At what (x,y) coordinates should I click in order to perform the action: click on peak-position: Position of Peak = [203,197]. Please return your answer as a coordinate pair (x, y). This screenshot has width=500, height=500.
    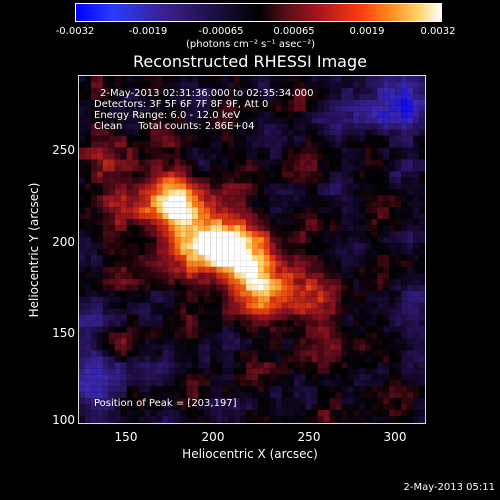
    Looking at the image, I should click on (165, 403).